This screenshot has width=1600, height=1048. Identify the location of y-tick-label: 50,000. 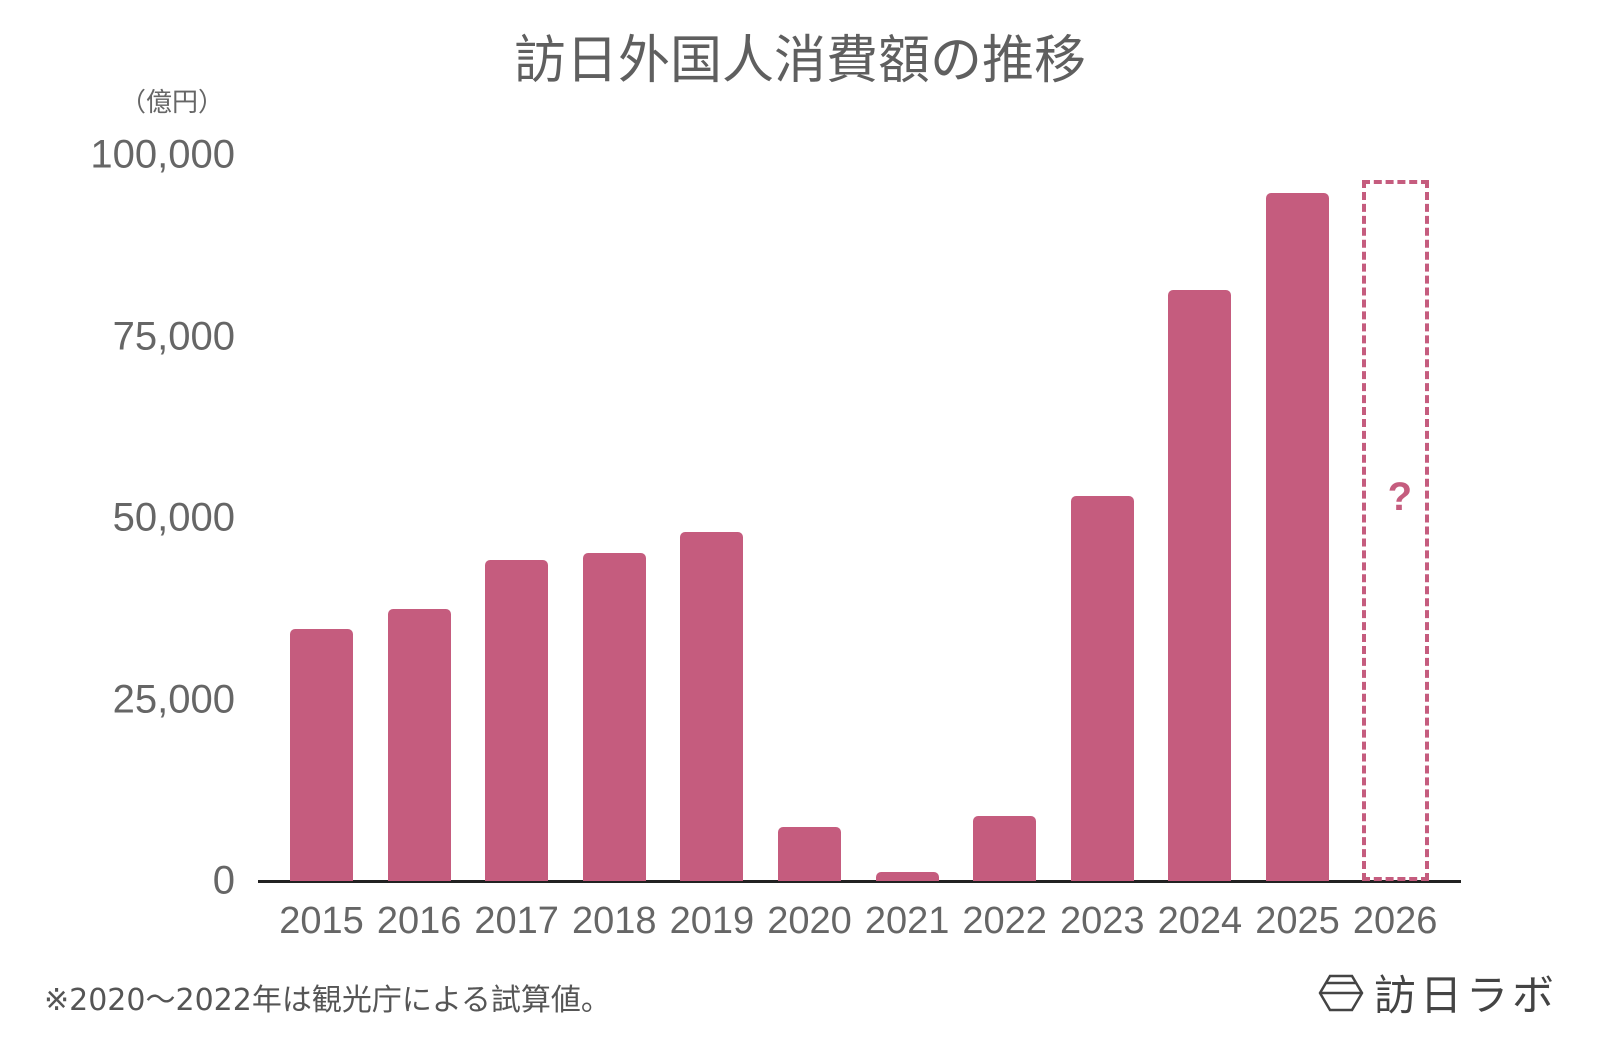
(173, 517).